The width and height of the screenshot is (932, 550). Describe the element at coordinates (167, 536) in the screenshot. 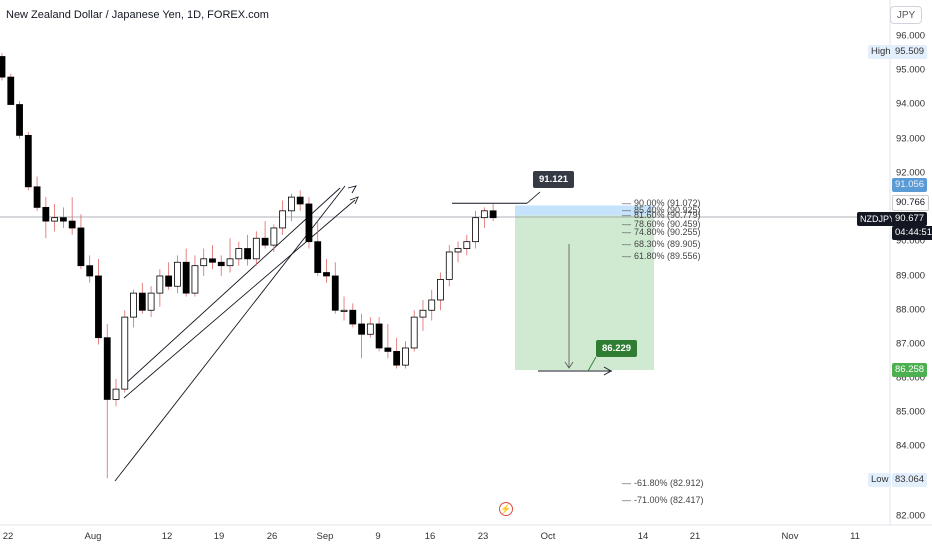

I see `time-tick-label: 12` at that location.